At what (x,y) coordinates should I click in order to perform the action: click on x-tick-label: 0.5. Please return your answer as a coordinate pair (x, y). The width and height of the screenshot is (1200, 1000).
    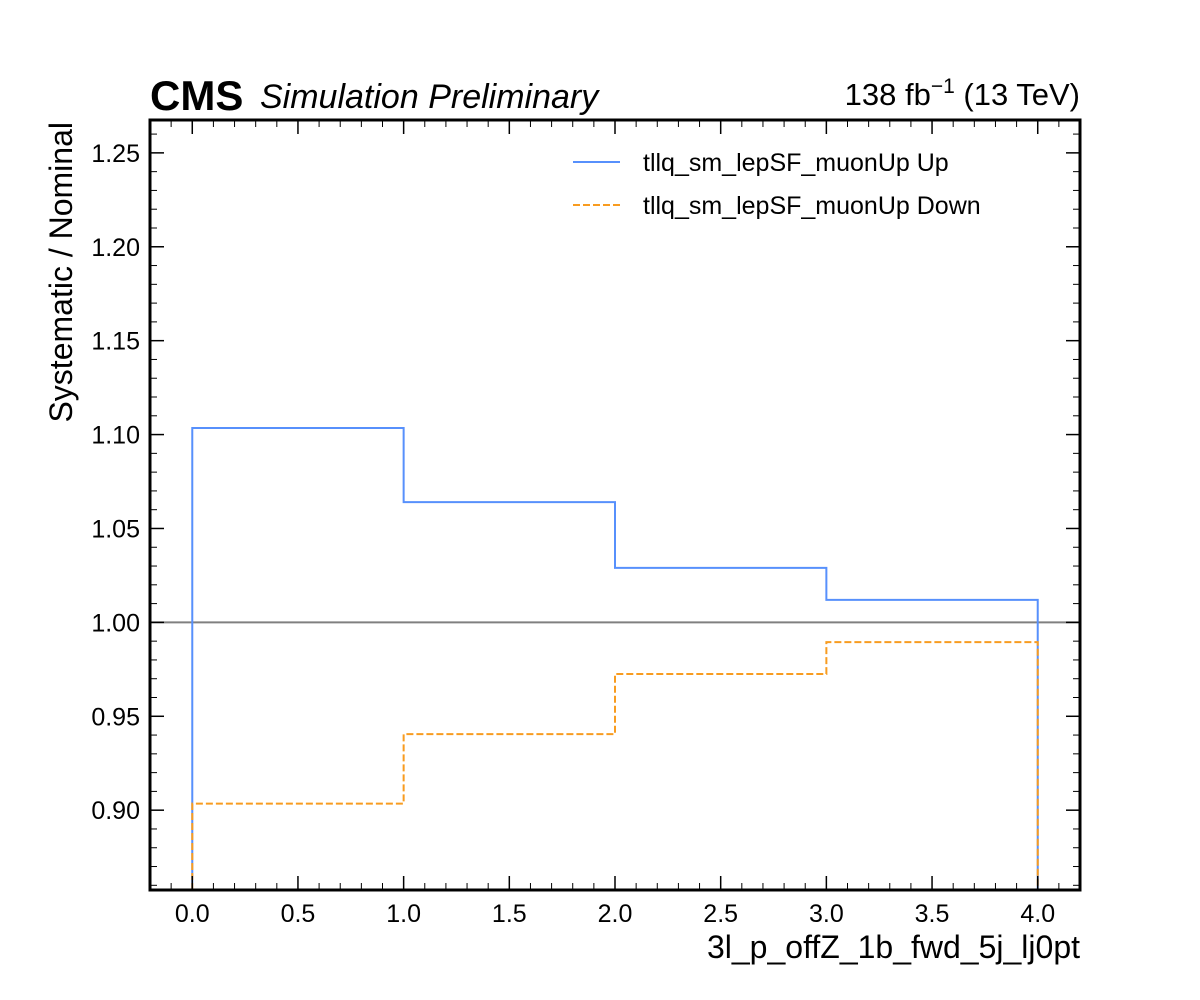
    Looking at the image, I should click on (298, 914).